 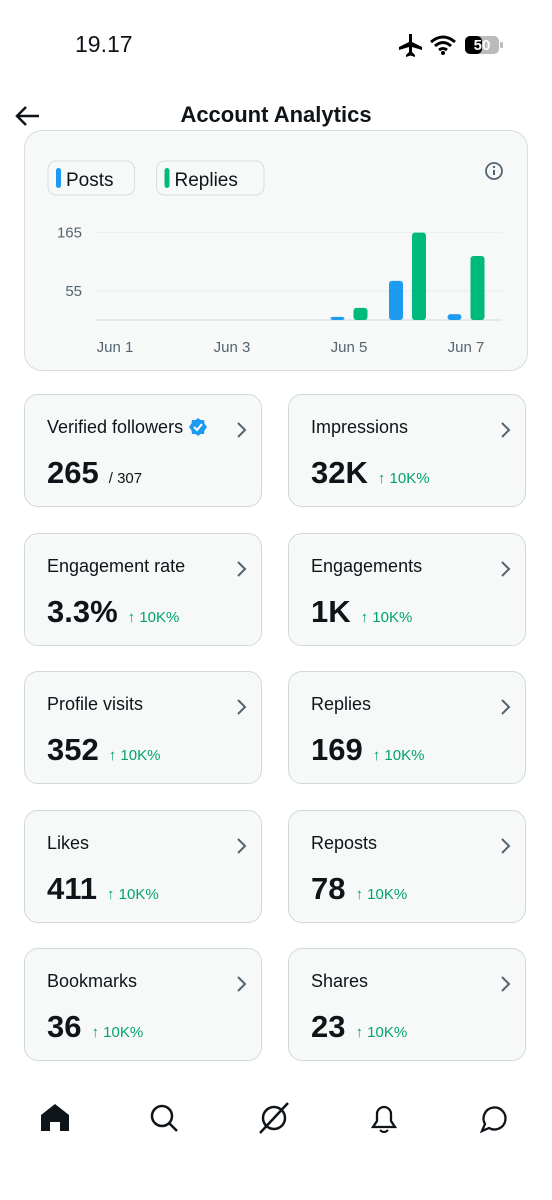 I want to click on metric-value: 78, so click(x=328, y=888).